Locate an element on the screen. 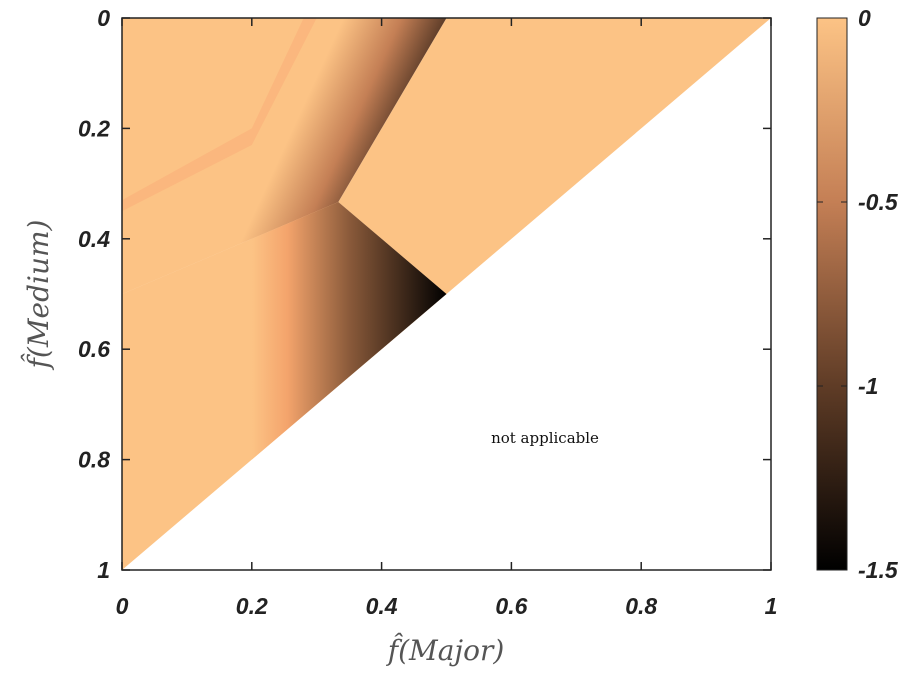 The width and height of the screenshot is (909, 673). not-applicable-label: not applicable is located at coordinates (545, 438).